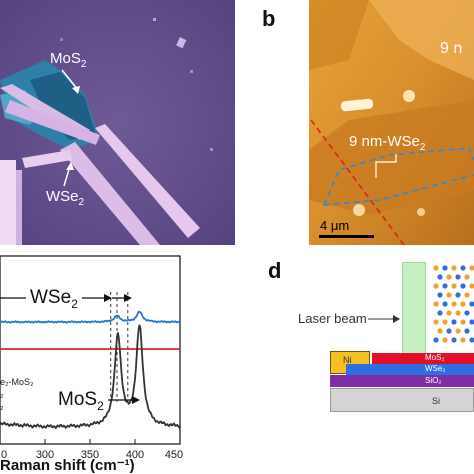  I want to click on panel-a-wse2-label: WSe2, so click(65, 198).